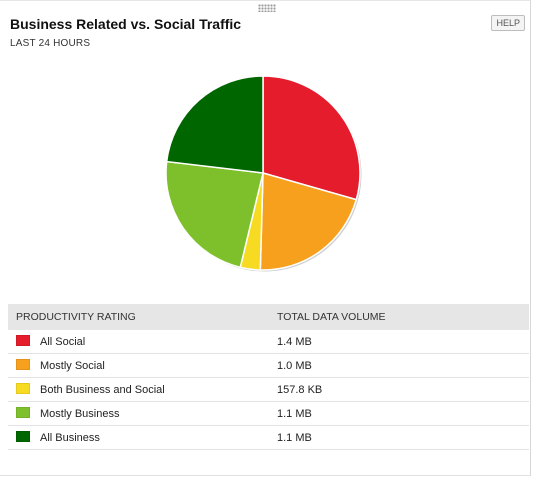 This screenshot has height=478, width=533. Describe the element at coordinates (399, 317) in the screenshot. I see `column-header-volume: TOTAL DATA VOLUME` at that location.